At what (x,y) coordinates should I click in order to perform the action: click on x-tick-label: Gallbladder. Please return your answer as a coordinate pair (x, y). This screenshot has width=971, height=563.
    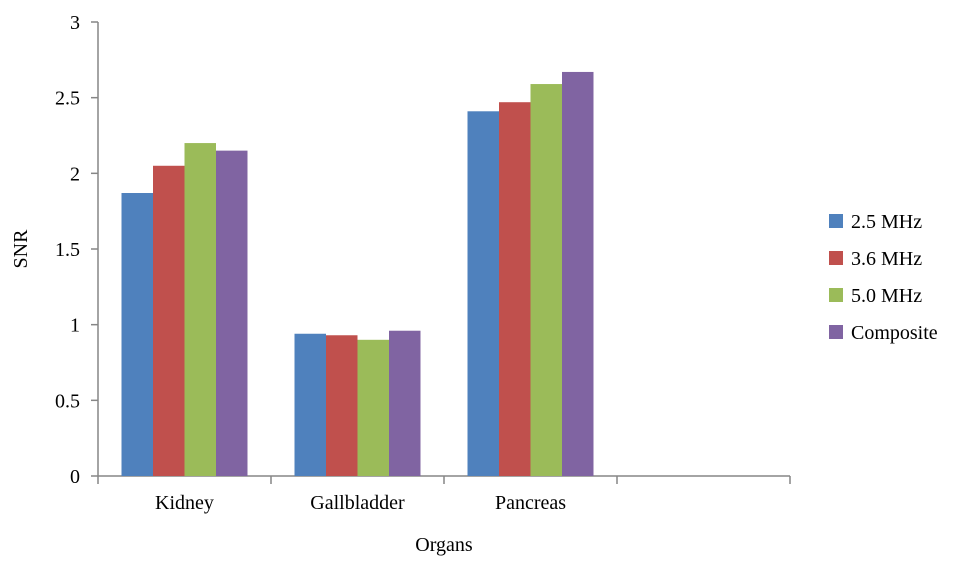
    Looking at the image, I should click on (357, 503).